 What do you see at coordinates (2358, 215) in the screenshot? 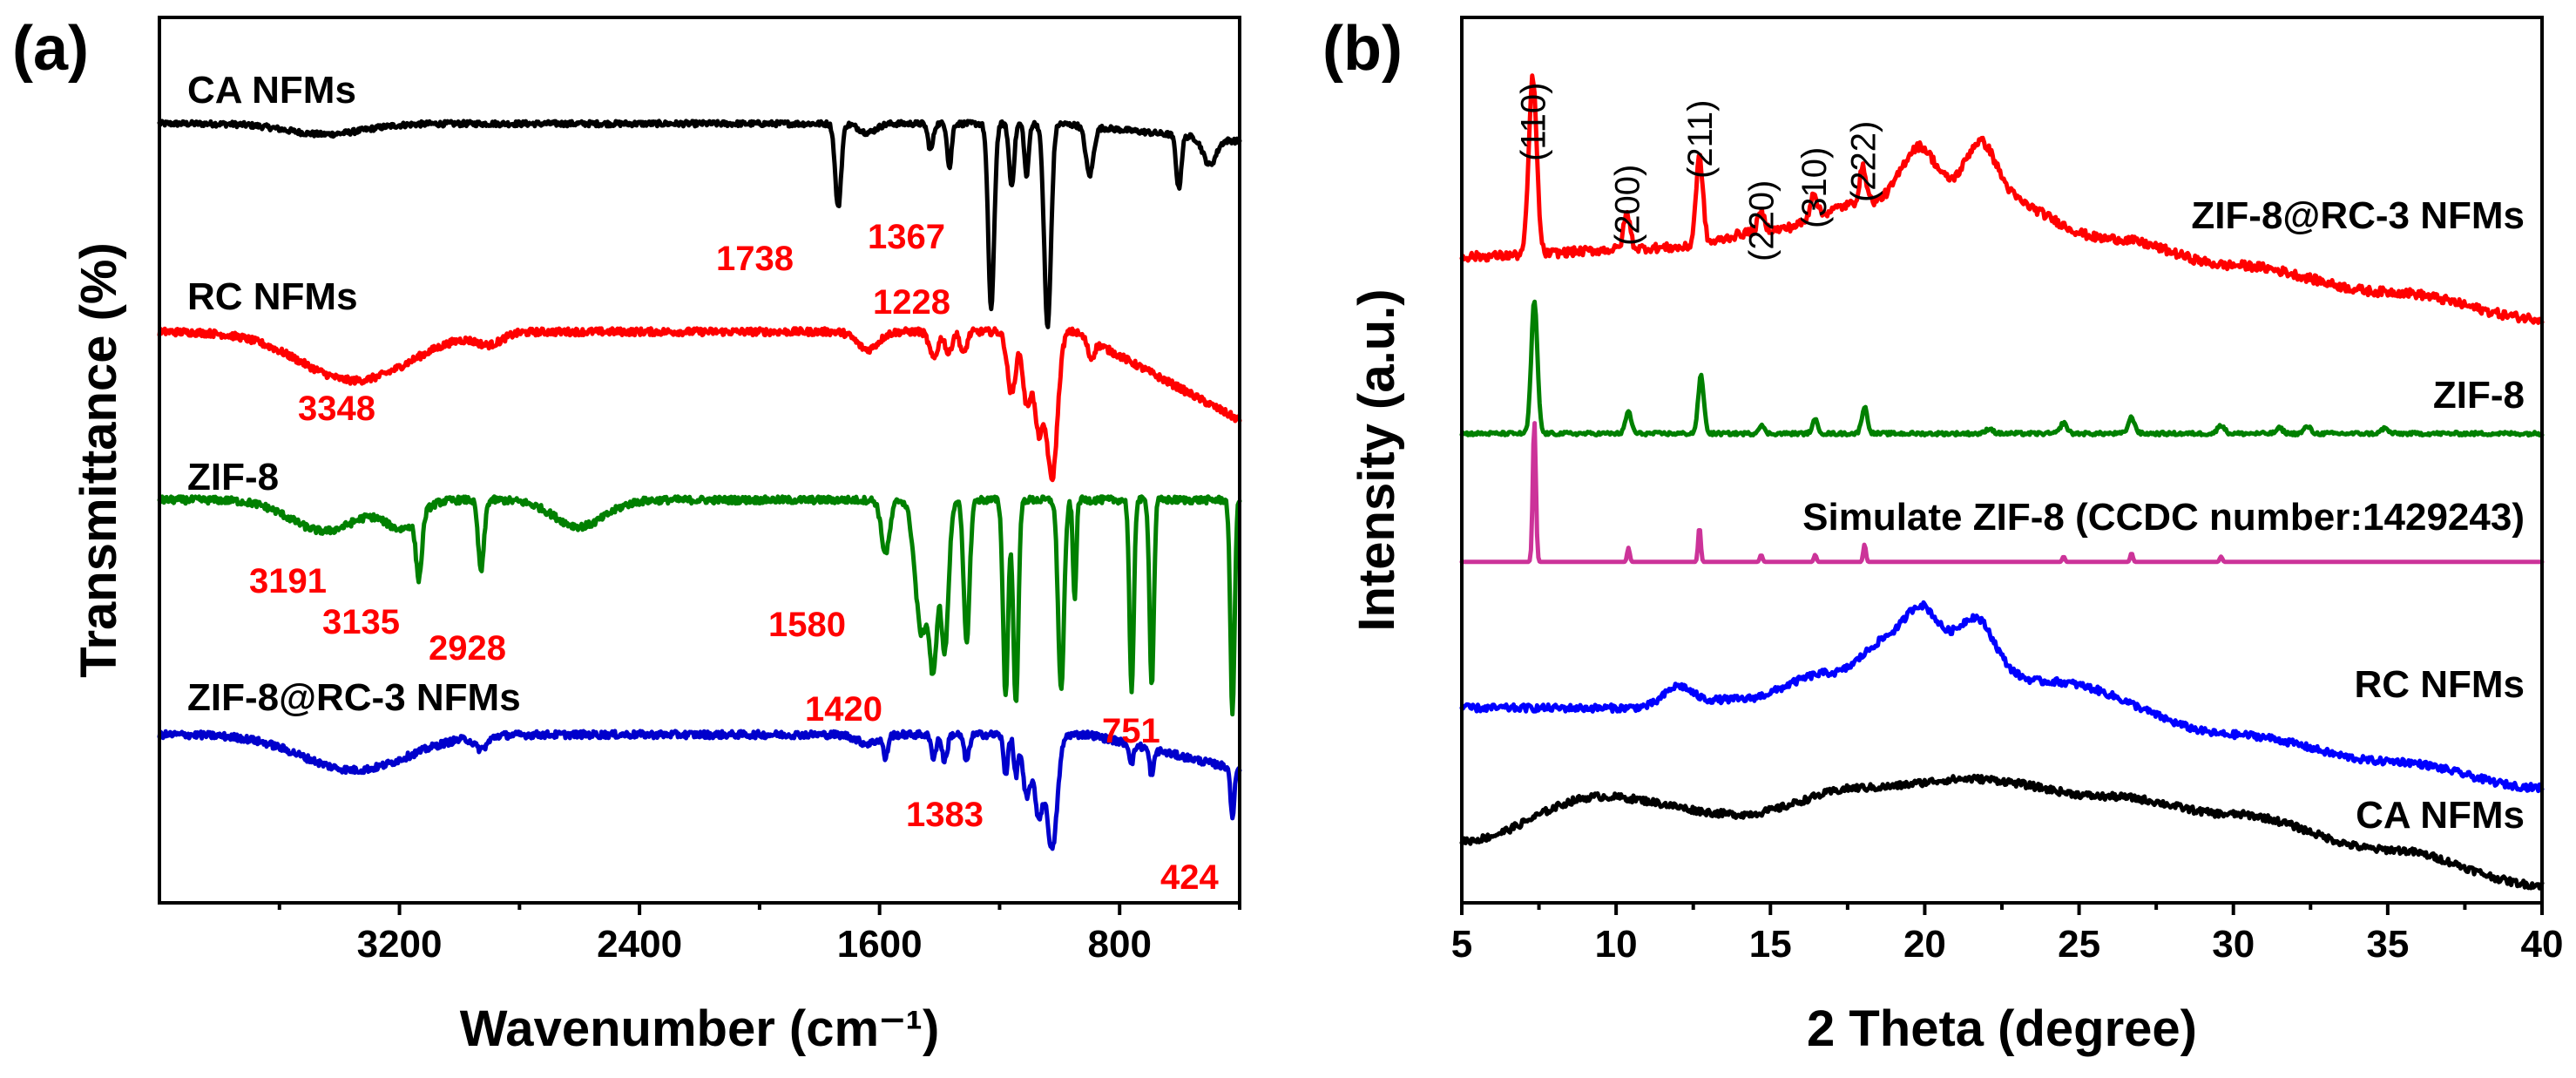
I see `xrd-label-zif8rc: ZIF-8@RC-3 NFMs` at bounding box center [2358, 215].